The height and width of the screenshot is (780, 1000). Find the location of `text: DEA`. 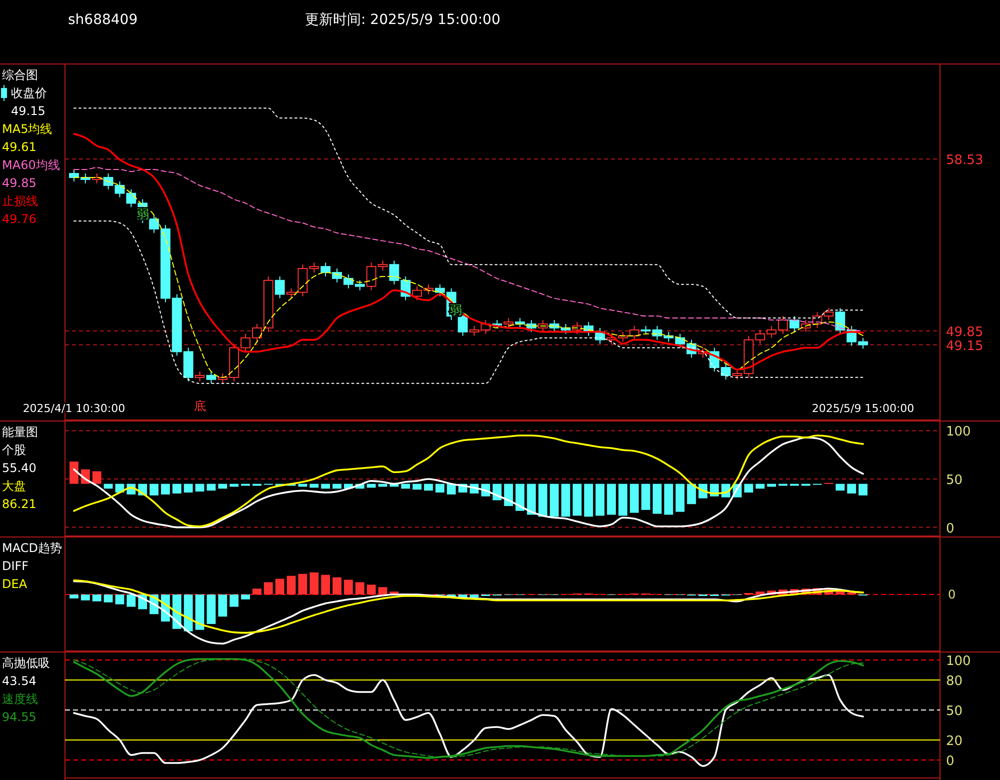

text: DEA is located at coordinates (15, 584).